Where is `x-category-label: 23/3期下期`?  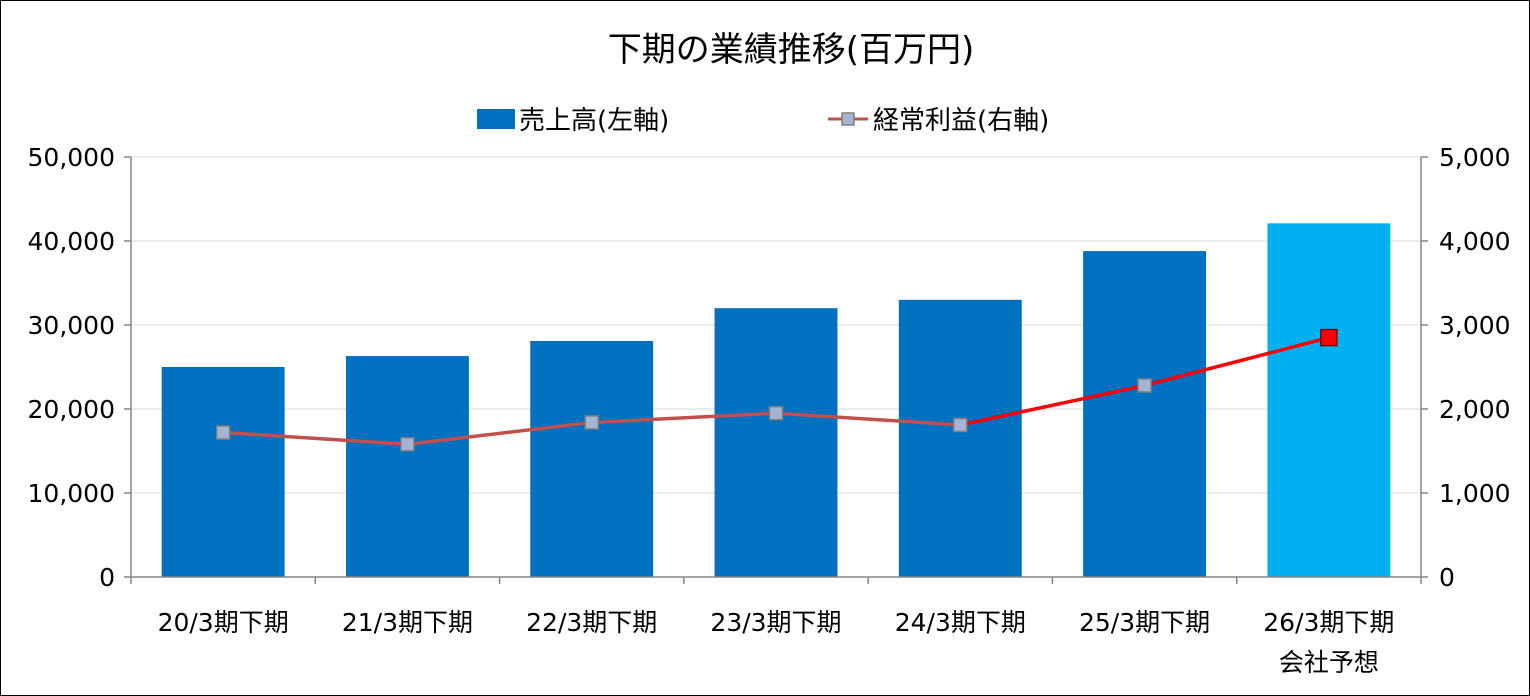 x-category-label: 23/3期下期 is located at coordinates (775, 622).